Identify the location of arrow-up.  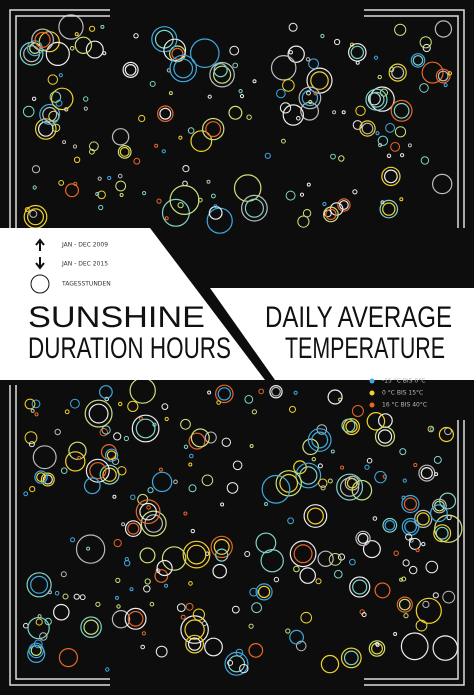
(40, 244).